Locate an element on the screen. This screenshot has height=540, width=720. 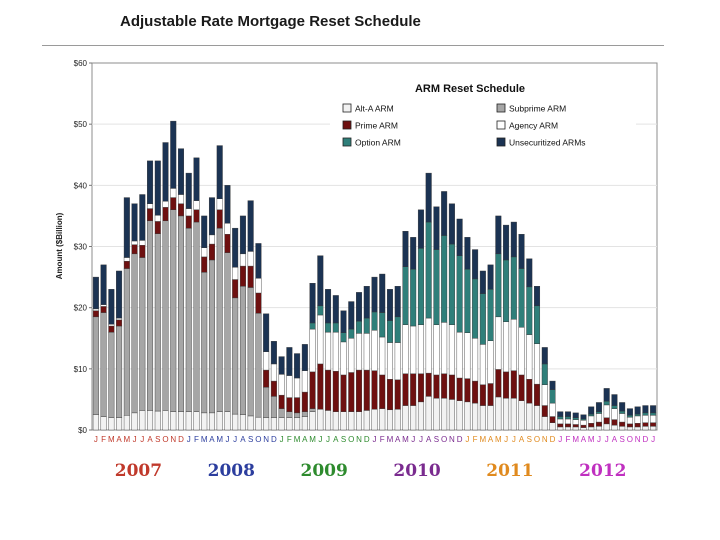
chart-title: ARM Reset Schedule is located at coordinates (470, 89).